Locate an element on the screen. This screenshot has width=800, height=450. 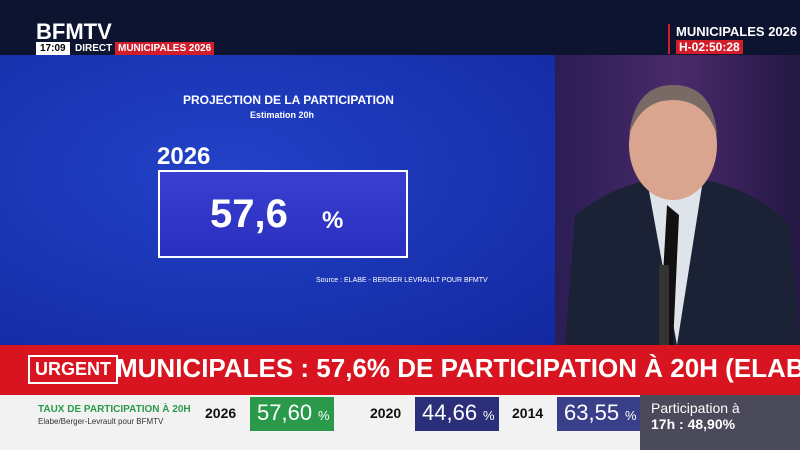
urgent-banner is located at coordinates (400, 370).